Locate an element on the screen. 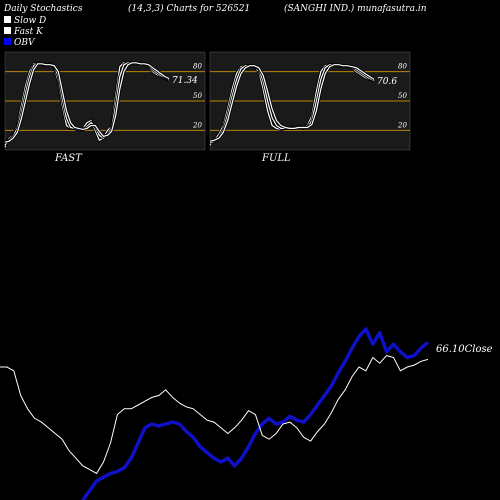 The width and height of the screenshot is (500, 500). fast-panel-label: FAST is located at coordinates (68, 158).